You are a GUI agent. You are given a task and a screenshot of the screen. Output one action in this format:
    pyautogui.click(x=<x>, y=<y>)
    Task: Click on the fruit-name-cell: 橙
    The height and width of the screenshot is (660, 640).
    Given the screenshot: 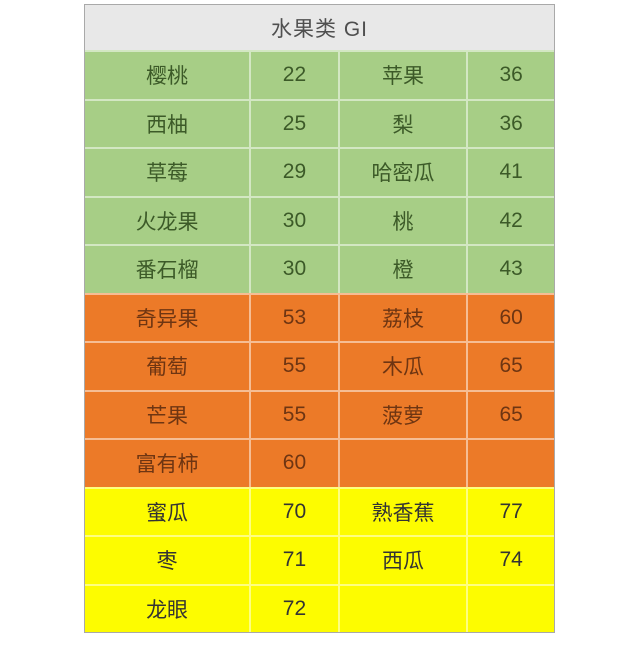 What is the action you would take?
    pyautogui.click(x=402, y=269)
    